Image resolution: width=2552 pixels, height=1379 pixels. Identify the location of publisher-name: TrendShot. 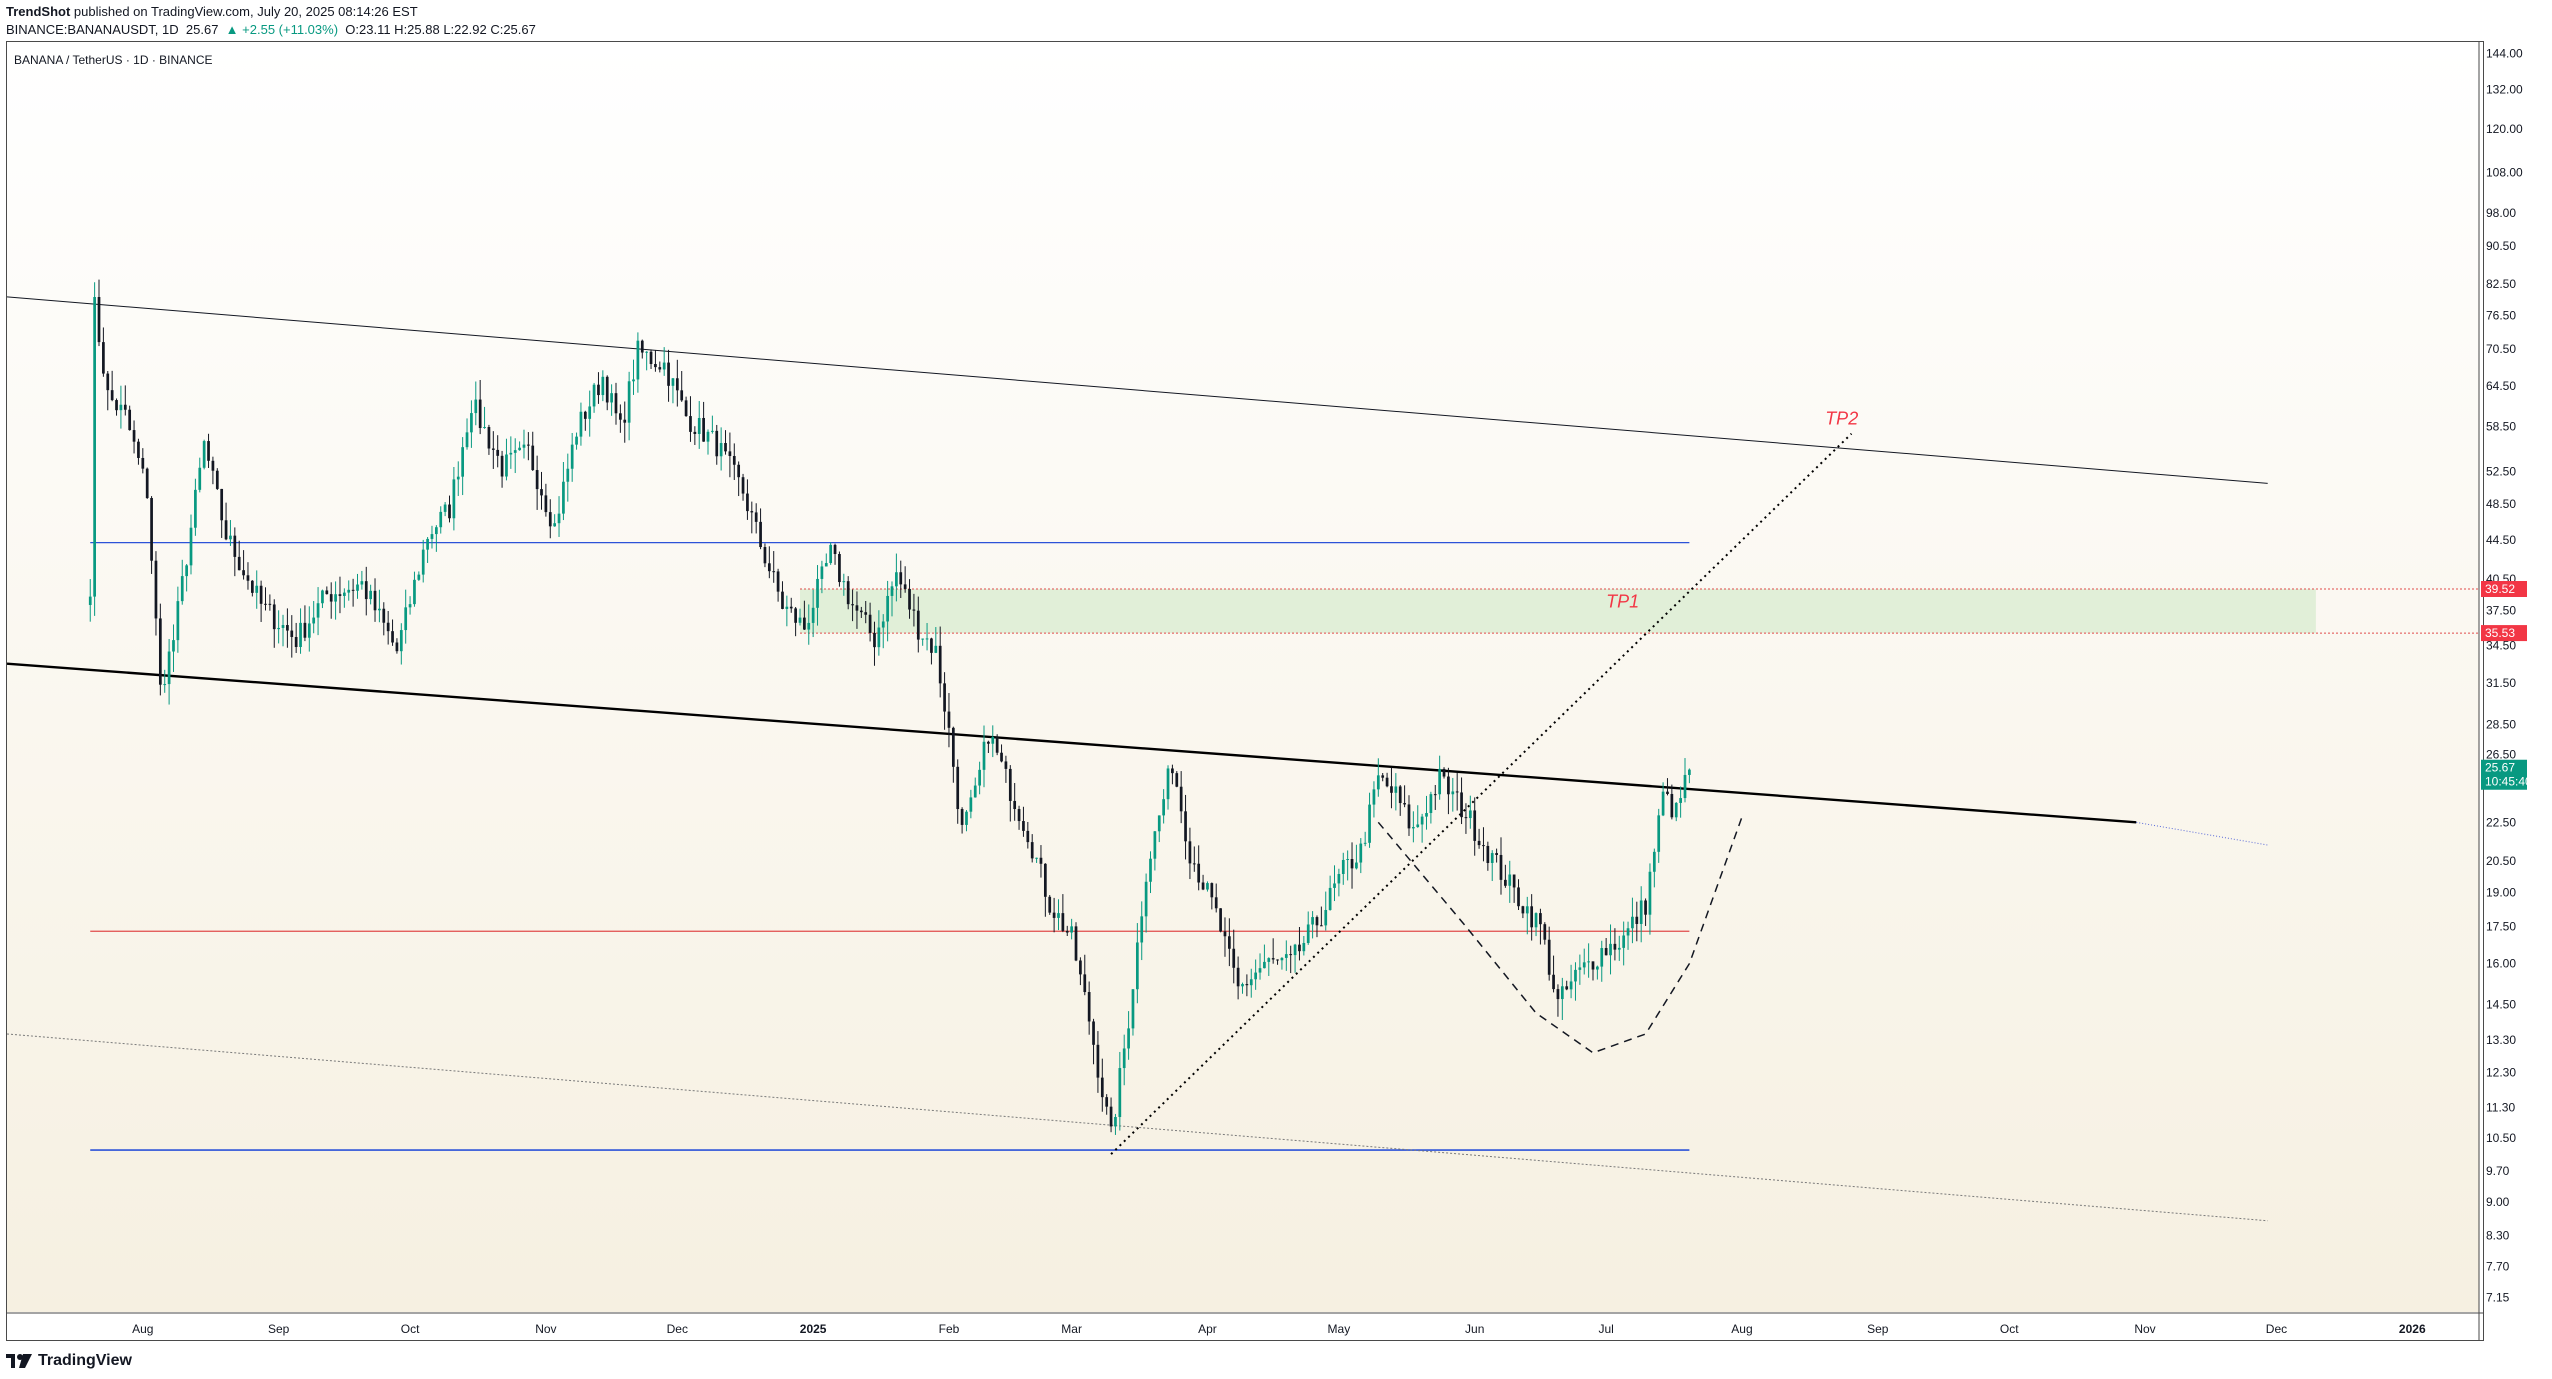
(38, 11).